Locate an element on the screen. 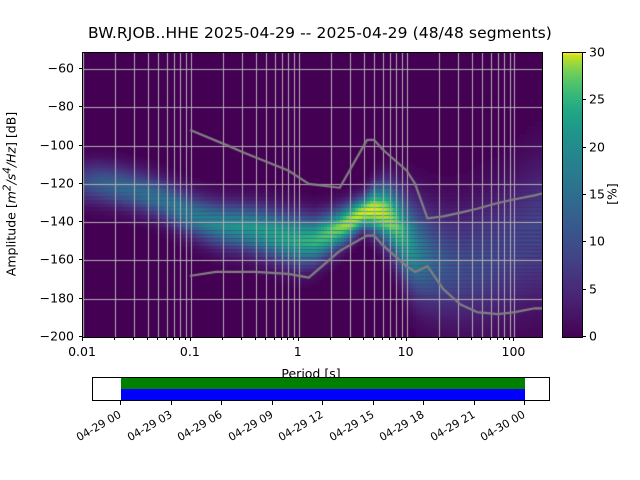 This screenshot has width=640, height=480. y-tick-label: −160 is located at coordinates (56, 259).